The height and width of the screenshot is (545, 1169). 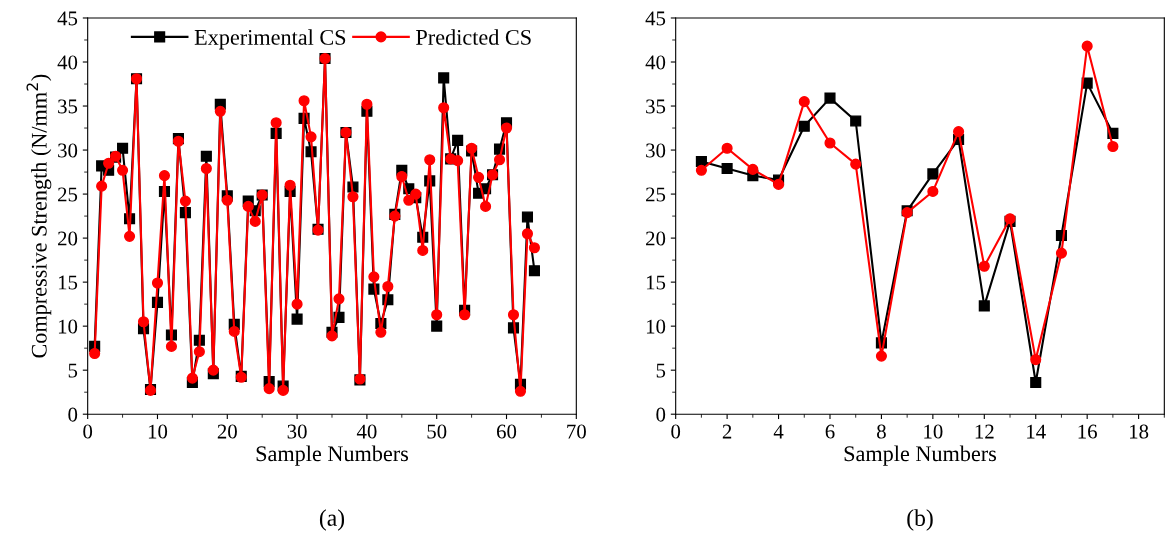 I want to click on x-tick-label: 50, so click(x=437, y=431).